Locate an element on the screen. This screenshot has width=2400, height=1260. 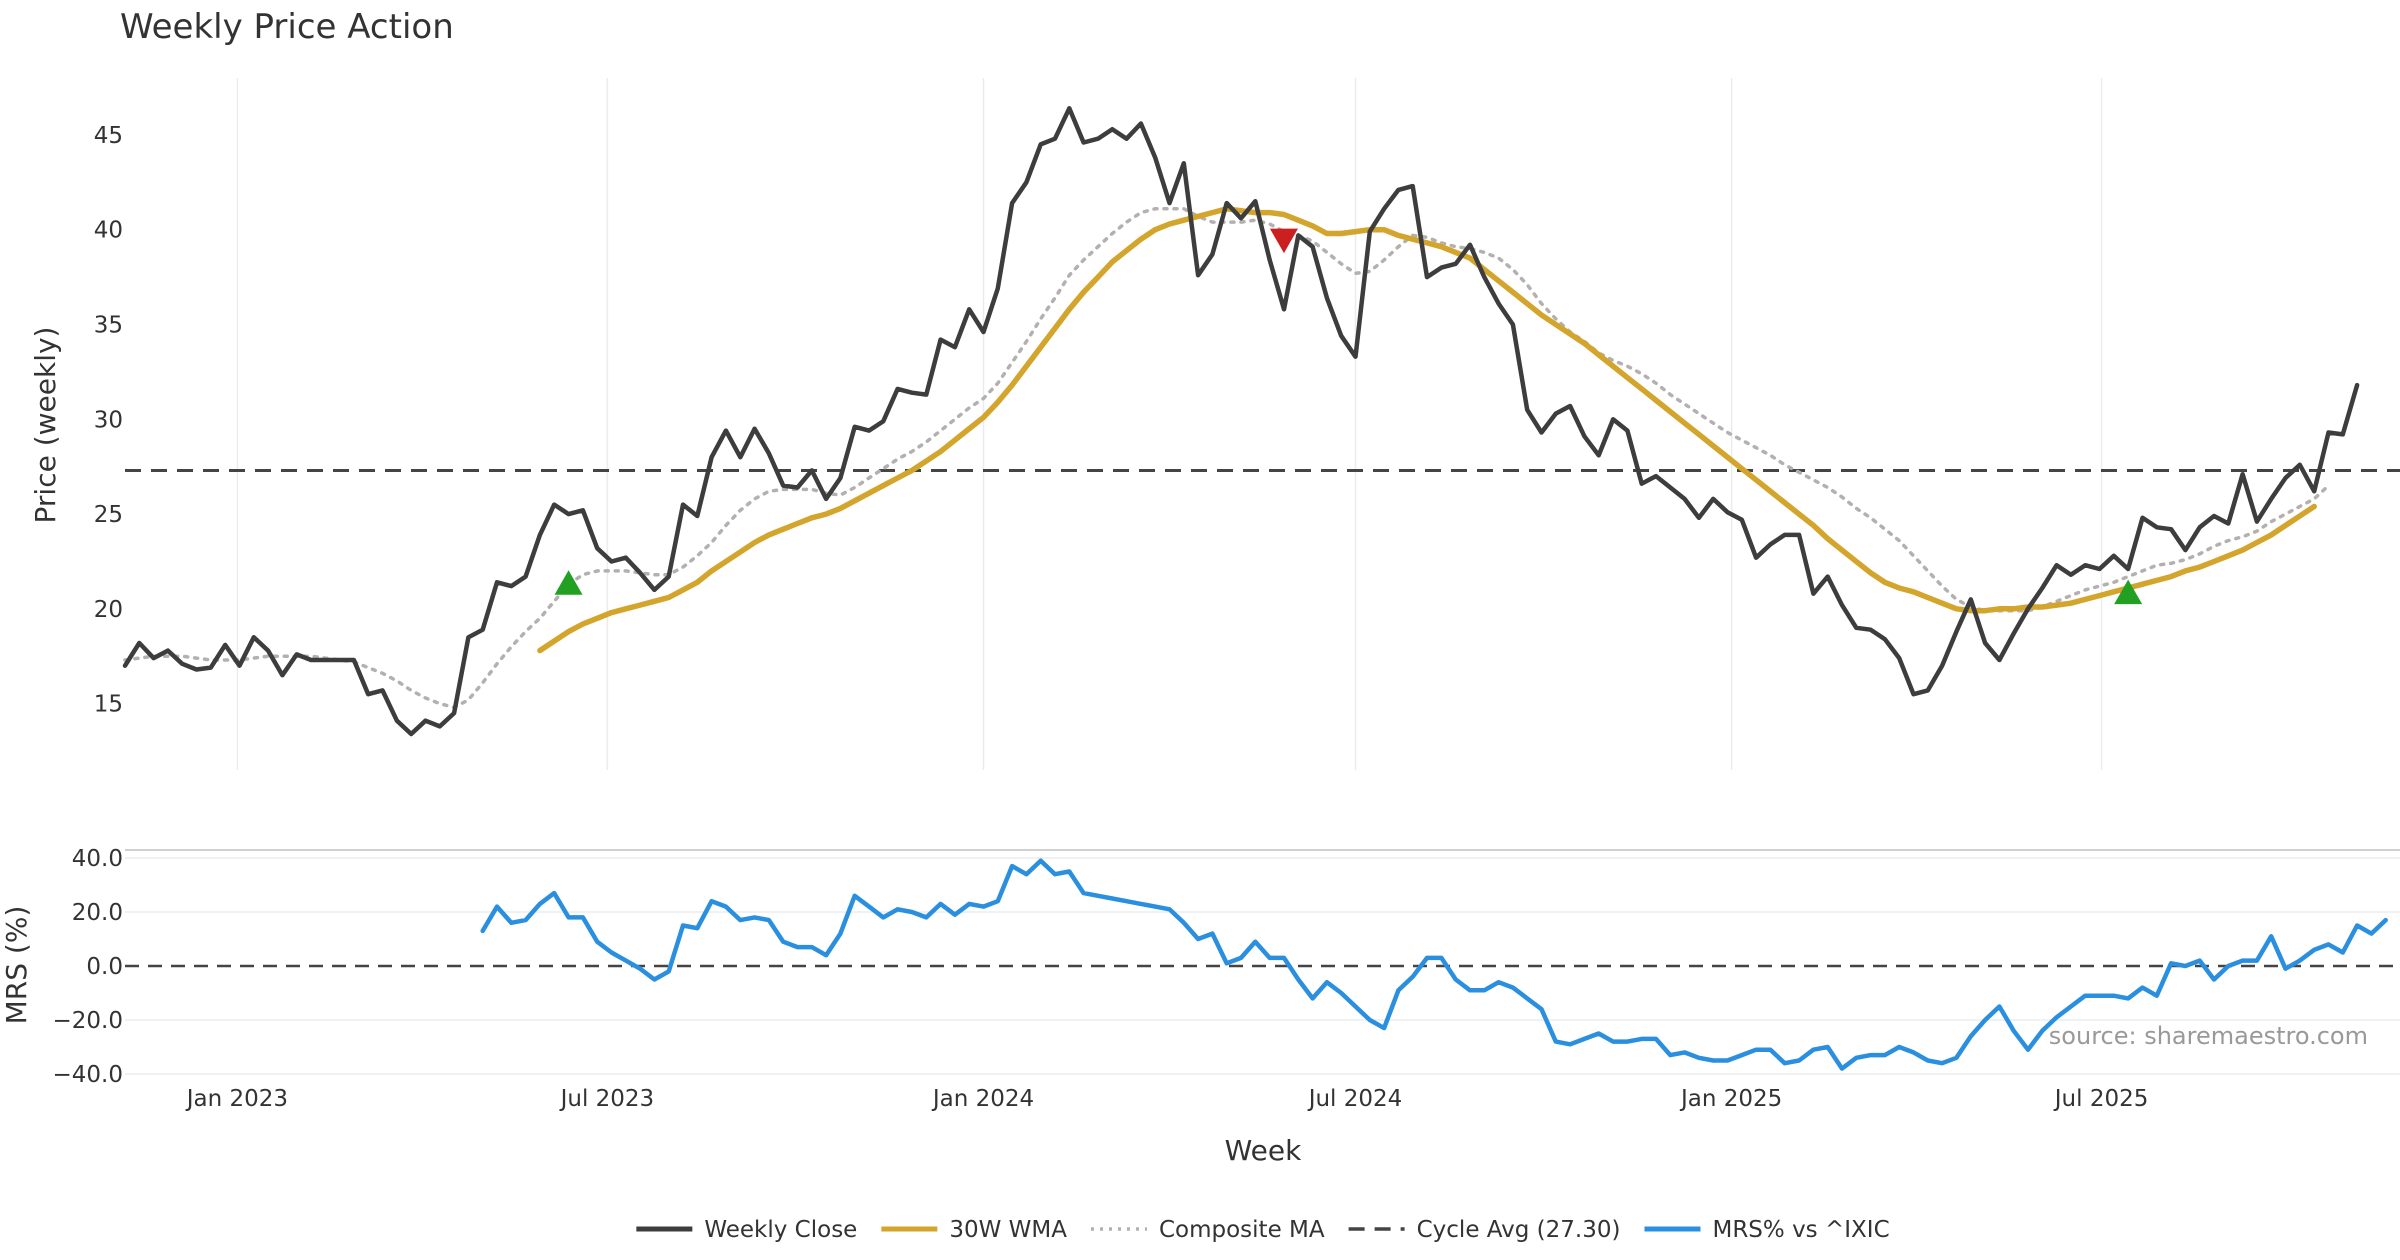
mrs-y-tick-2: 0.0 is located at coordinates (104, 967).